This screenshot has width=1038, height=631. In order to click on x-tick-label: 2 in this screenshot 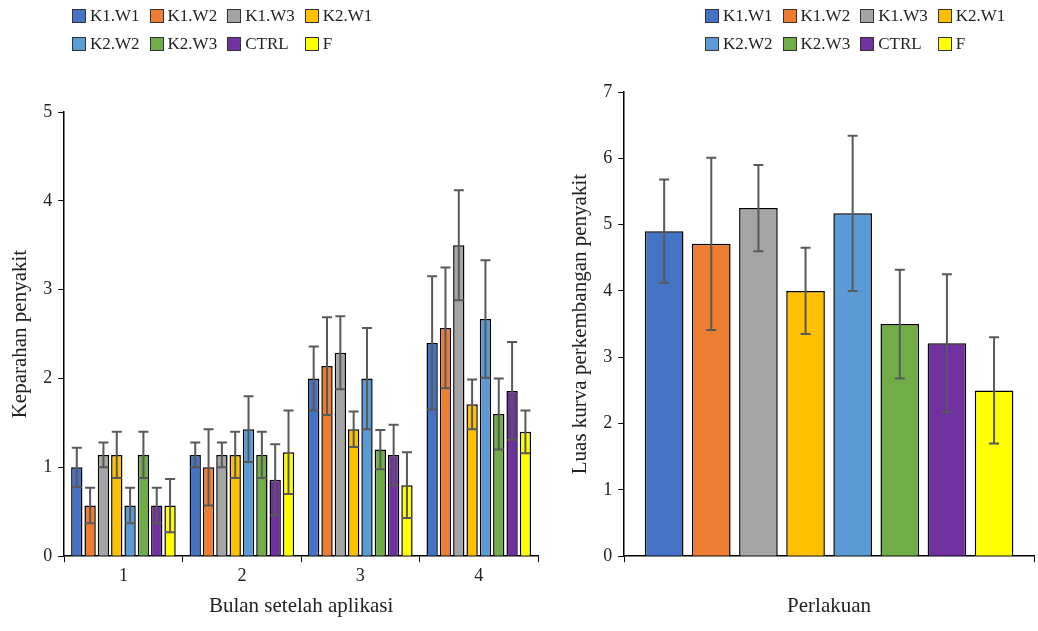, I will do `click(242, 574)`.